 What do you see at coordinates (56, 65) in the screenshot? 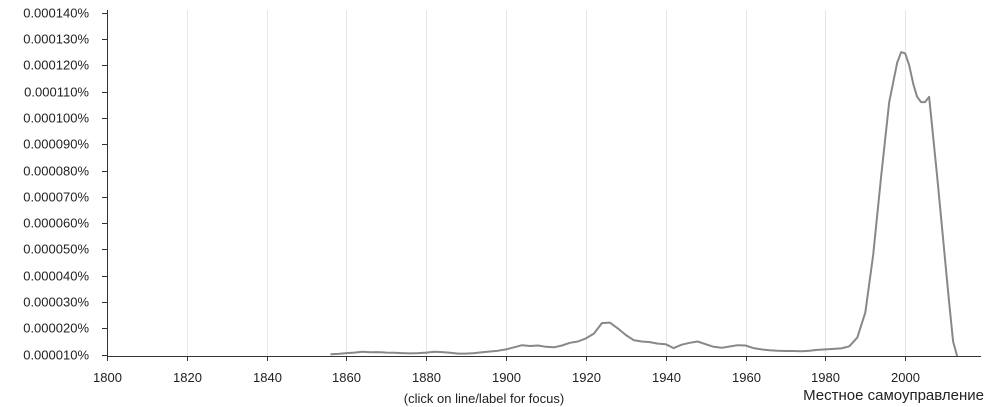
I see `y-tick-label: 0.000120%` at bounding box center [56, 65].